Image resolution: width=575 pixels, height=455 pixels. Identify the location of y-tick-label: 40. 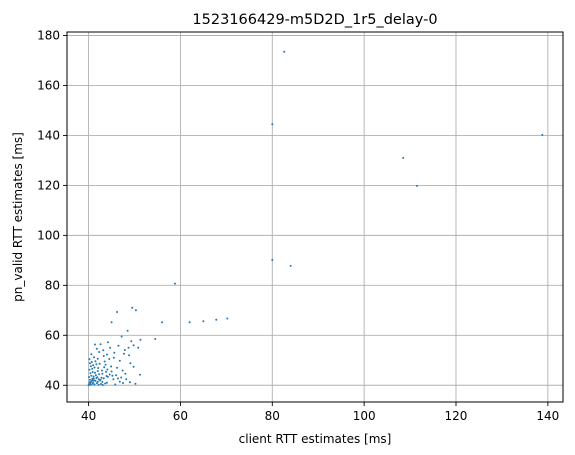
(52, 385).